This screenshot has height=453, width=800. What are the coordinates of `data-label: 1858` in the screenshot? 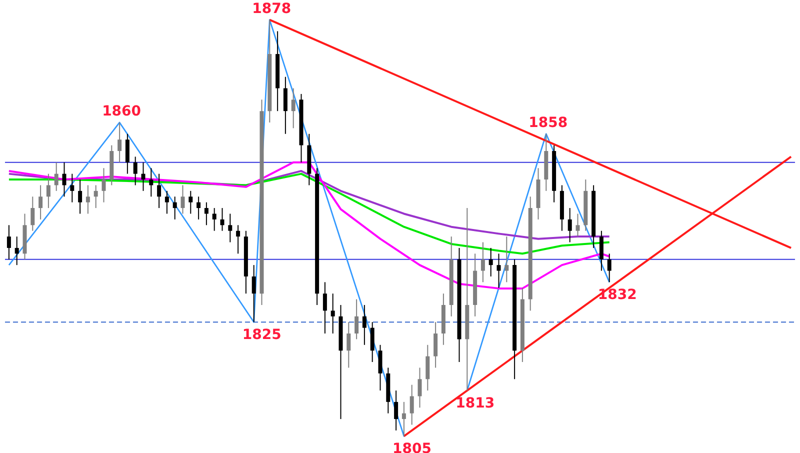 It's located at (548, 122).